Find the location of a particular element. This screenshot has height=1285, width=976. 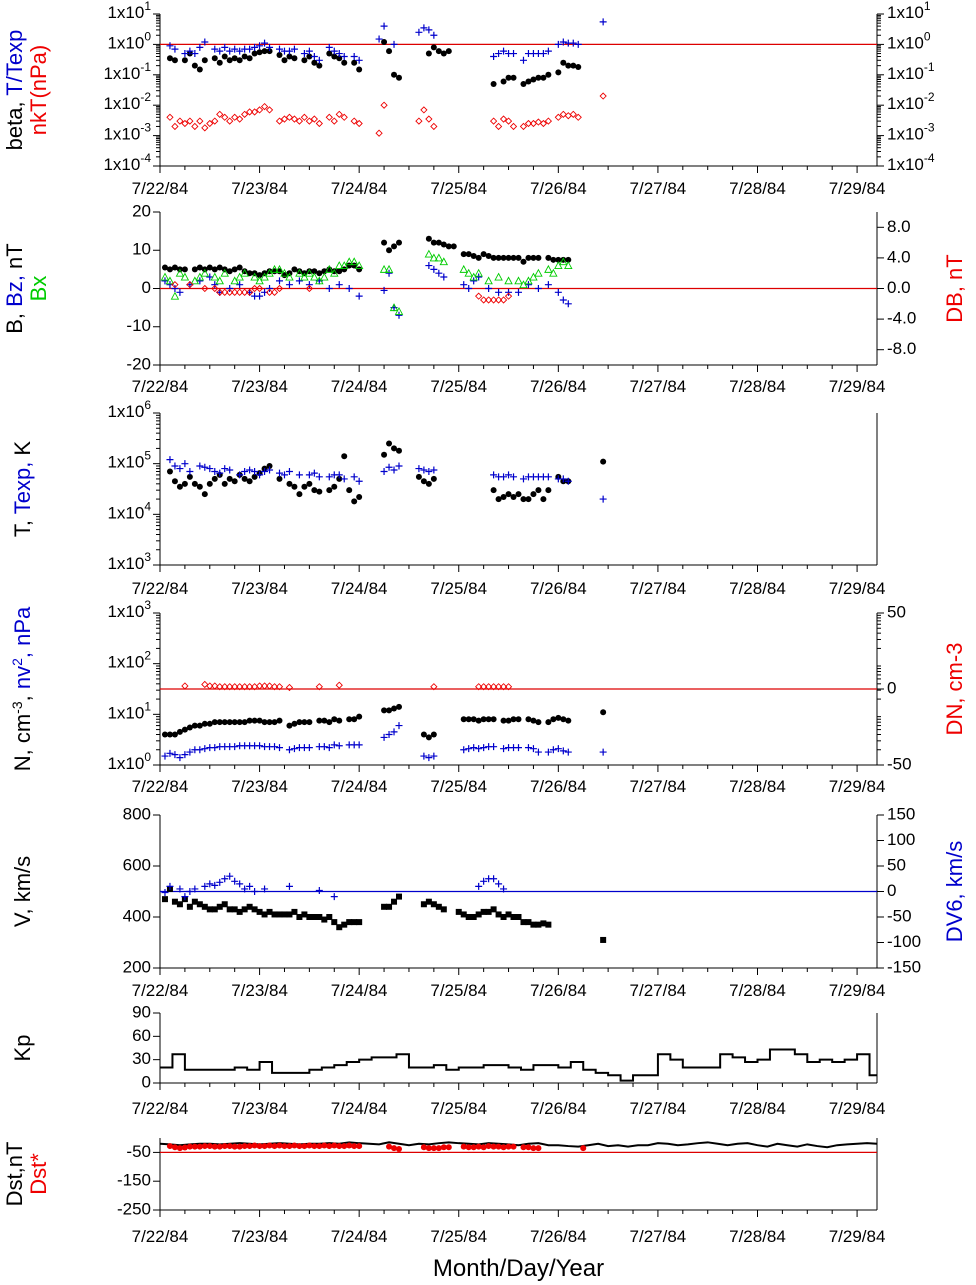

x-tick-label: 7/23/84 is located at coordinates (259, 990).